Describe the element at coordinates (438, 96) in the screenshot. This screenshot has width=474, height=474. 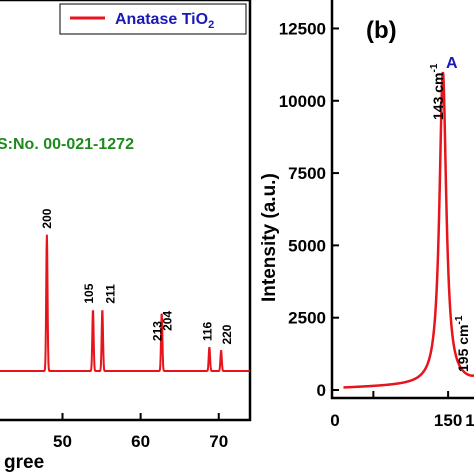
I see `raman-peak-143-text: 143 cm` at that location.